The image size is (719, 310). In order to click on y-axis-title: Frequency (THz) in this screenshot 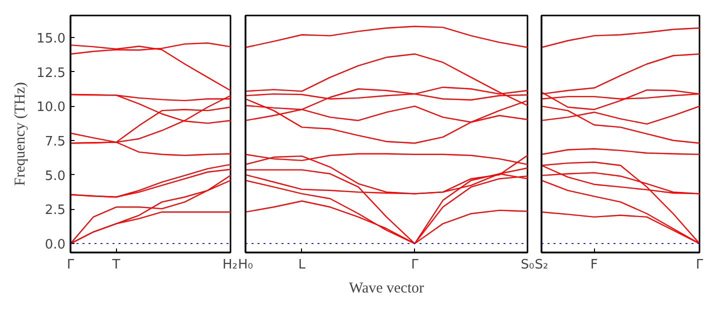, I will do `click(20, 134)`.